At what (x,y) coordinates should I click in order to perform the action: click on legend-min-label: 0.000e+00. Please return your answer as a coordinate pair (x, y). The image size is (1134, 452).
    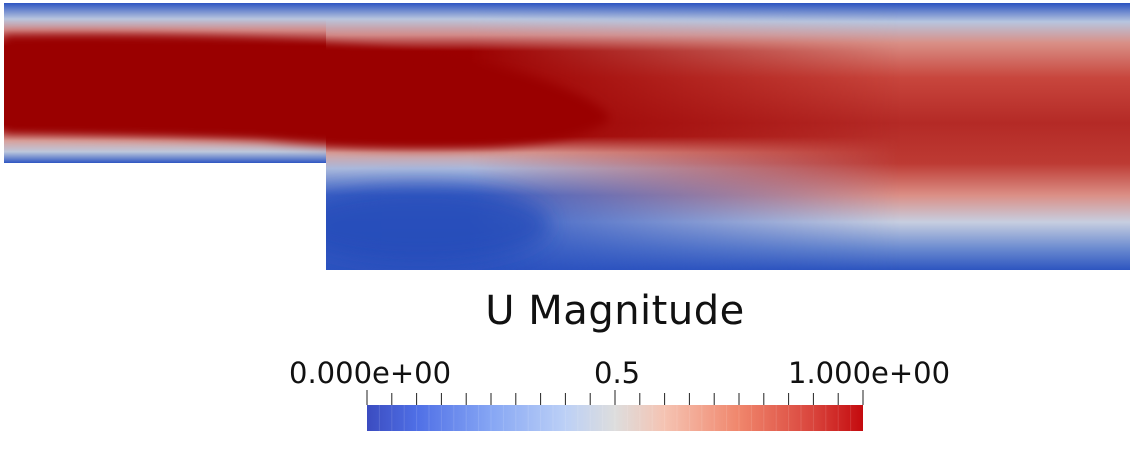
    Looking at the image, I should click on (370, 373).